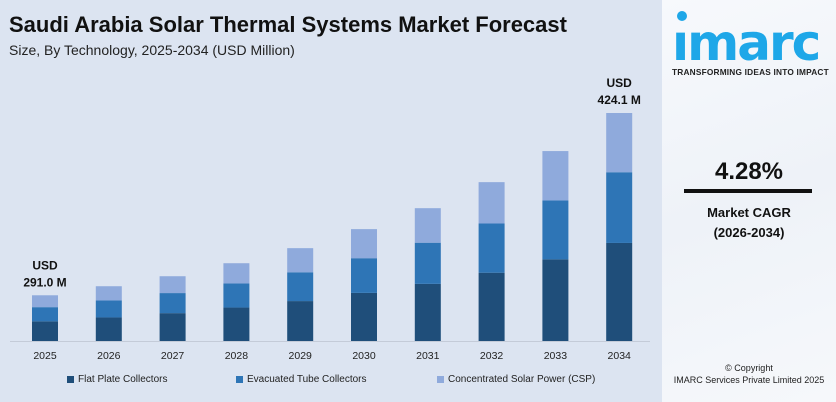  Describe the element at coordinates (173, 356) in the screenshot. I see `x-tick-label: 2027` at that location.